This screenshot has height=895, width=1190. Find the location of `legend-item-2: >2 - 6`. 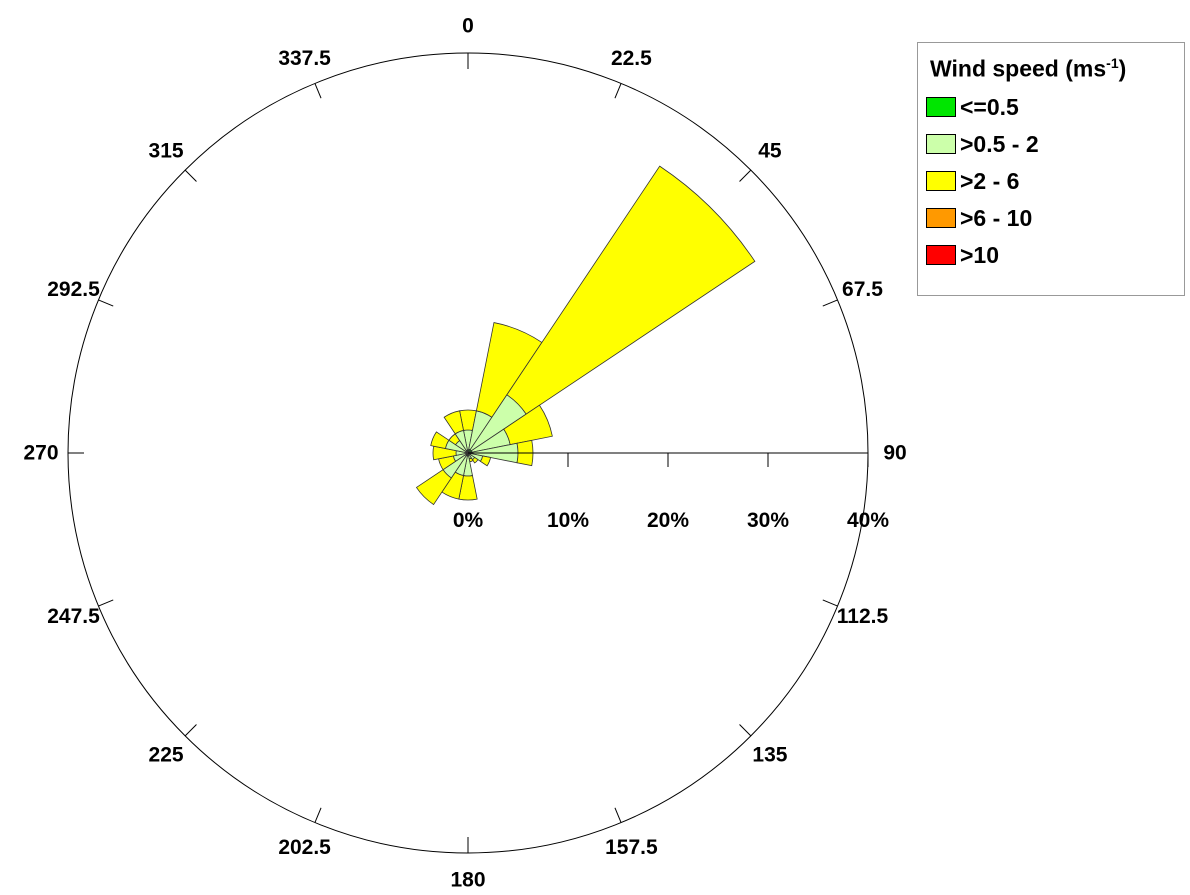

legend-item-2: >2 - 6 is located at coordinates (972, 181).